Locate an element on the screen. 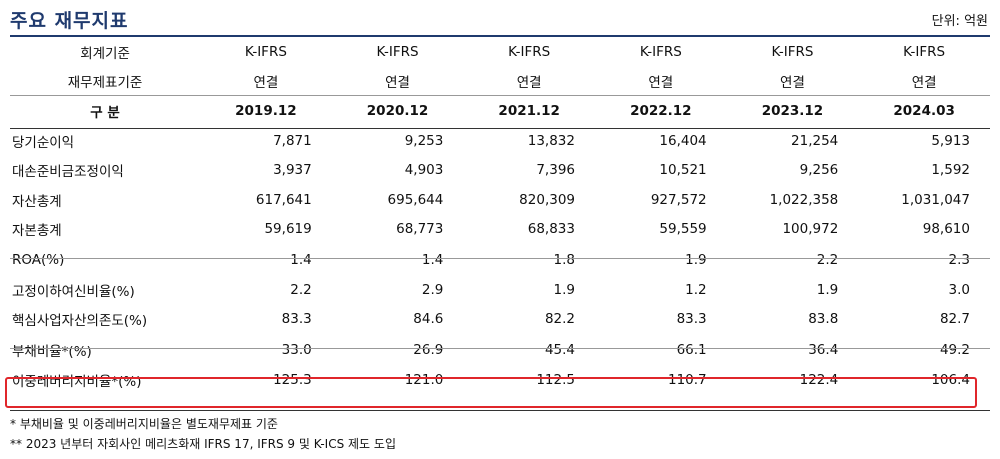 The image size is (1000, 459). value-cell: 9,256 is located at coordinates (819, 170).